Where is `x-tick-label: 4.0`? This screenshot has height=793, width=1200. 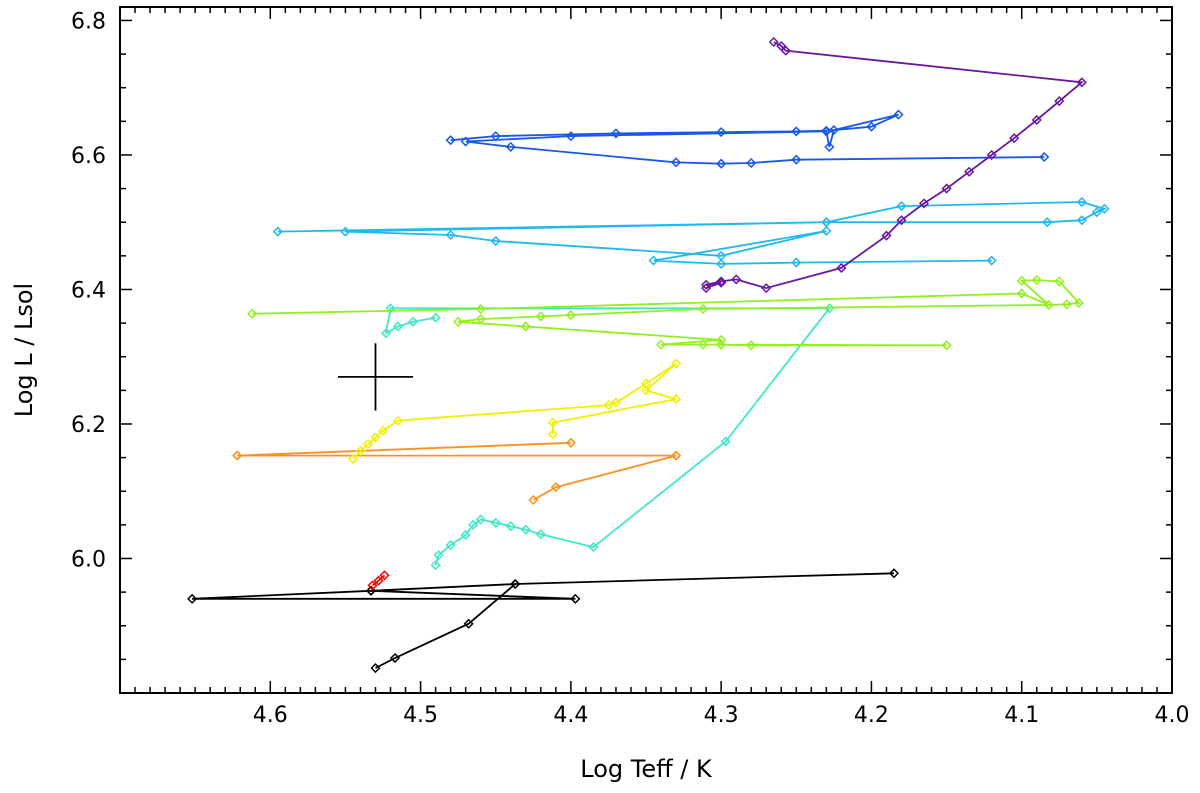
x-tick-label: 4.0 is located at coordinates (1172, 715).